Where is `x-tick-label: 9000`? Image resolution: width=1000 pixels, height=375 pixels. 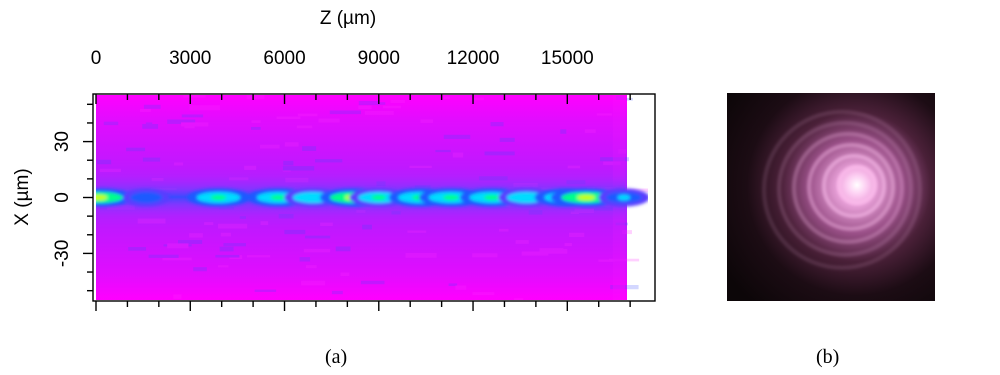
x-tick-label: 9000 is located at coordinates (379, 58).